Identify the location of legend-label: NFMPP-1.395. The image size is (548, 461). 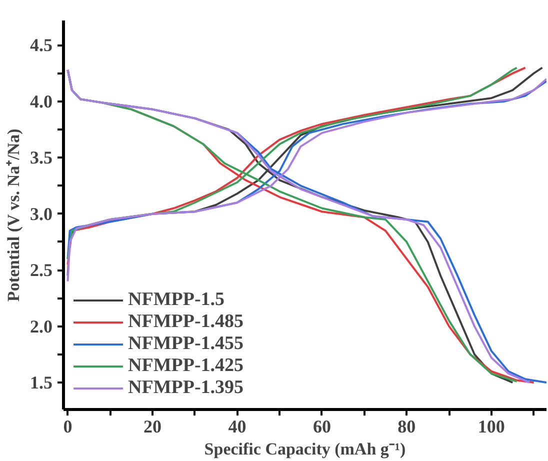
(186, 388).